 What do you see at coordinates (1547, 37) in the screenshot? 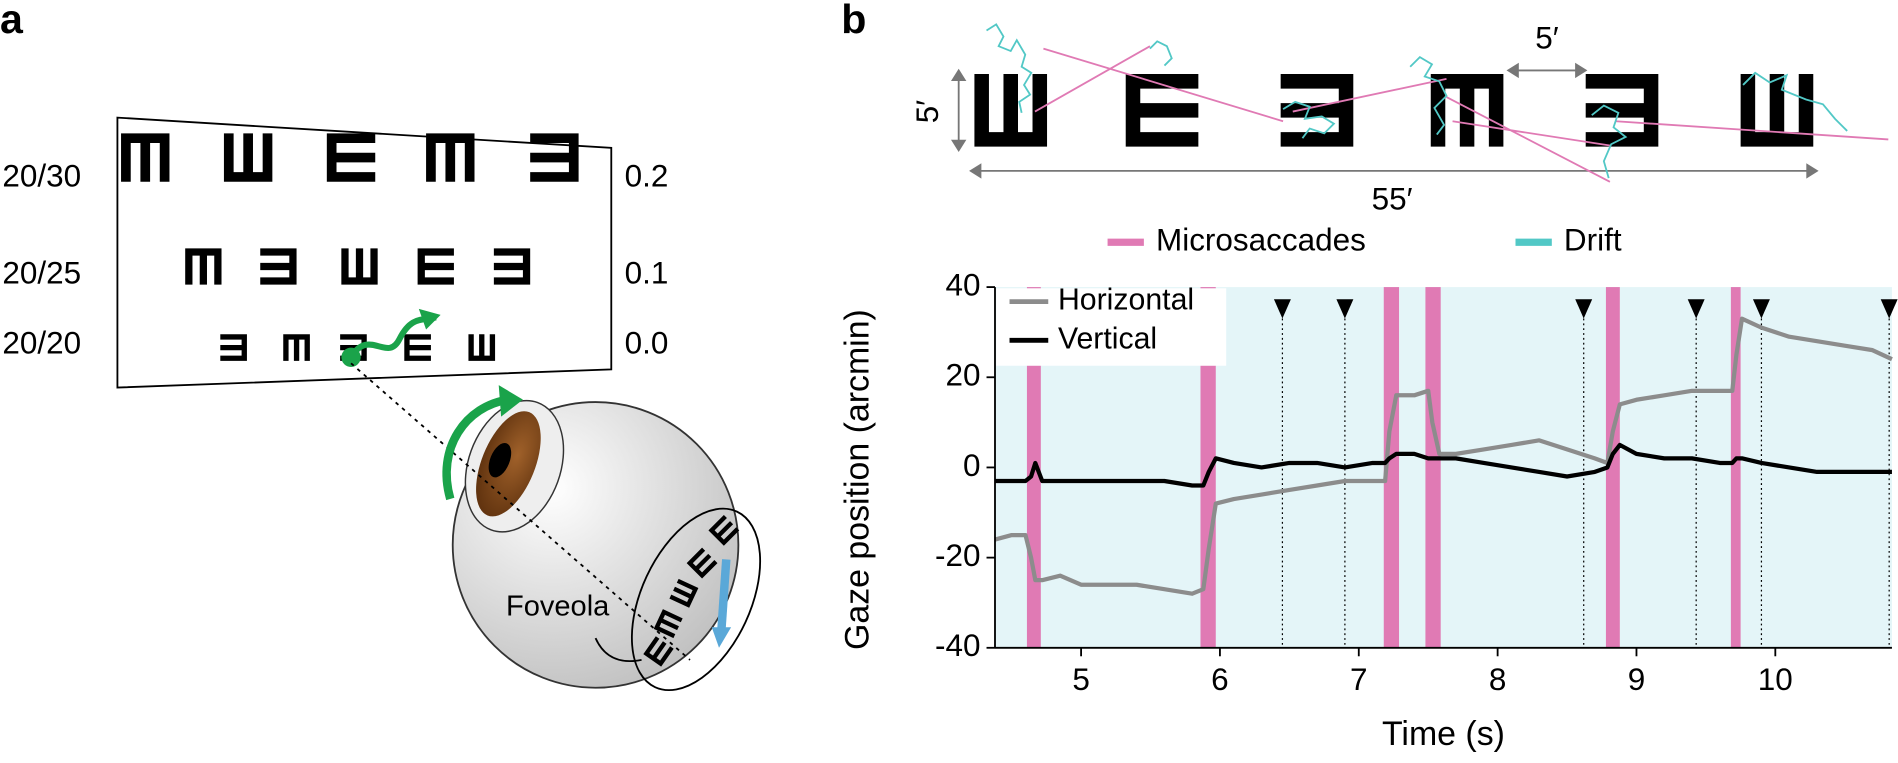
I see `spacing-label: 5′` at bounding box center [1547, 37].